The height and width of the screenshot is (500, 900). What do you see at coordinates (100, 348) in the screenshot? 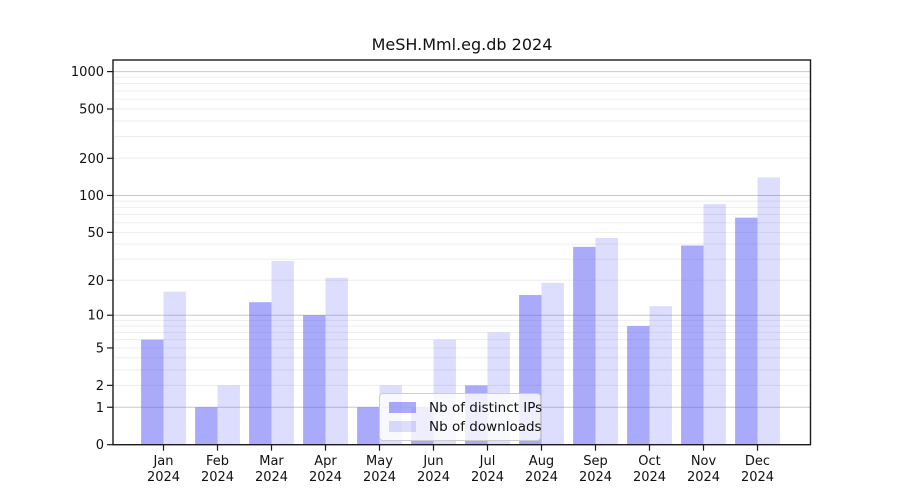
I see `y-tick-label: 5` at bounding box center [100, 348].